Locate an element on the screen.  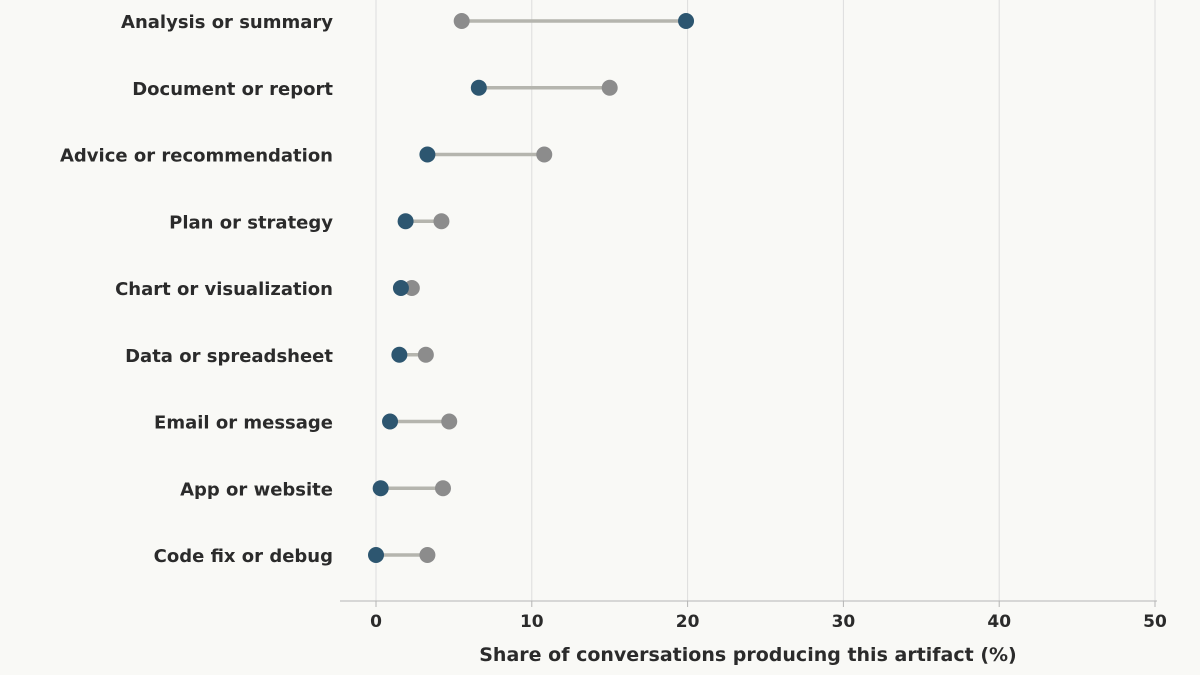
dumbbell-row: Email or message is located at coordinates (306, 423).